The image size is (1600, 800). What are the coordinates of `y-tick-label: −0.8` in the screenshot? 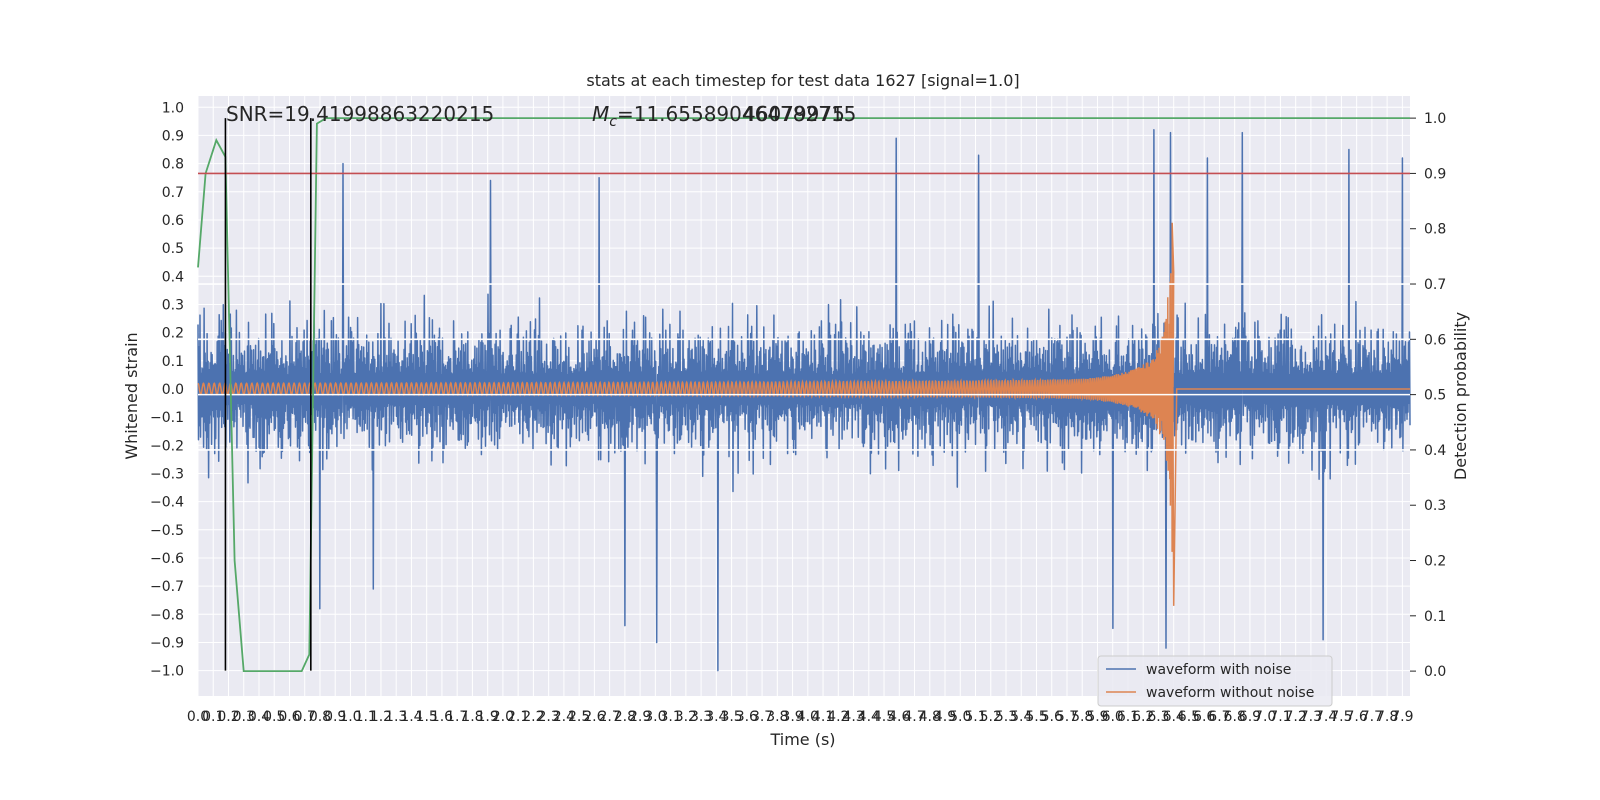 It's located at (167, 615).